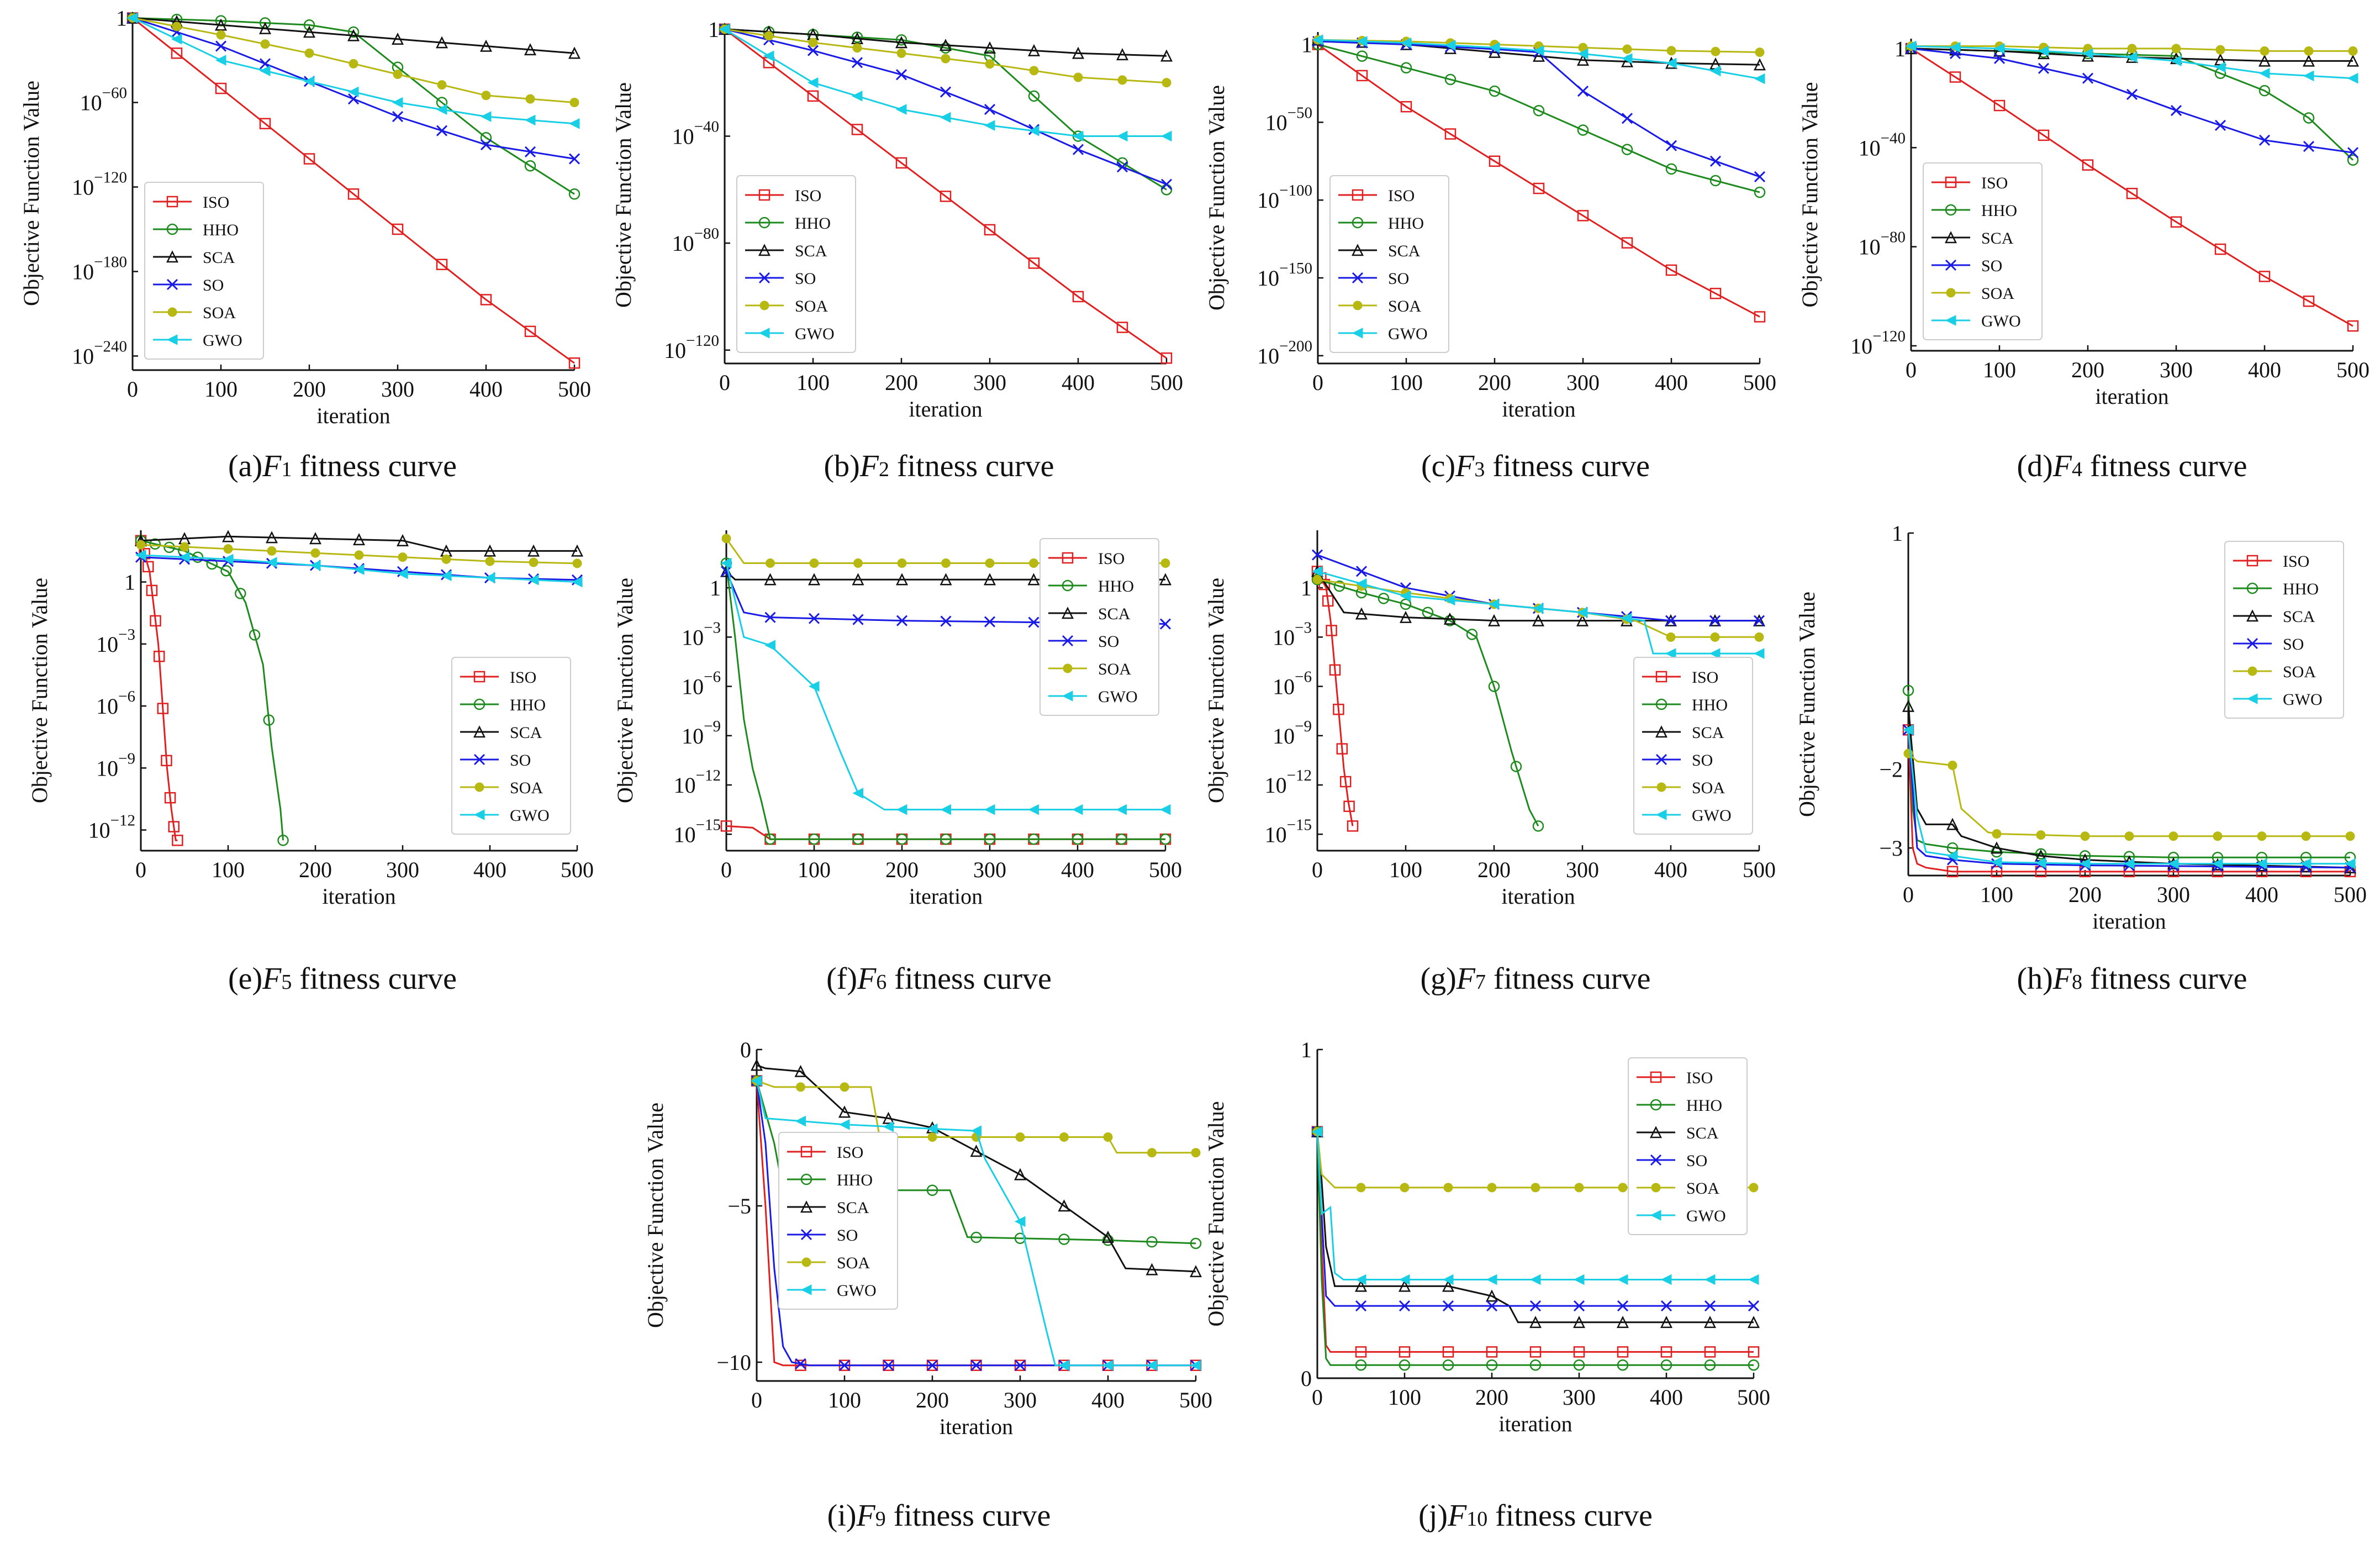 Image resolution: width=2380 pixels, height=1550 pixels. I want to click on y-tick-label: 10−15, so click(697, 831).